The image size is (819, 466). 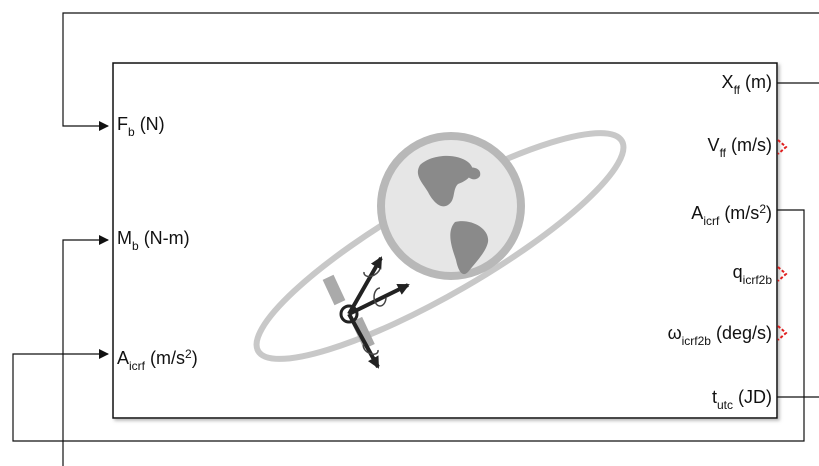 What do you see at coordinates (782, 147) in the screenshot?
I see `unconnected-marker-vff` at bounding box center [782, 147].